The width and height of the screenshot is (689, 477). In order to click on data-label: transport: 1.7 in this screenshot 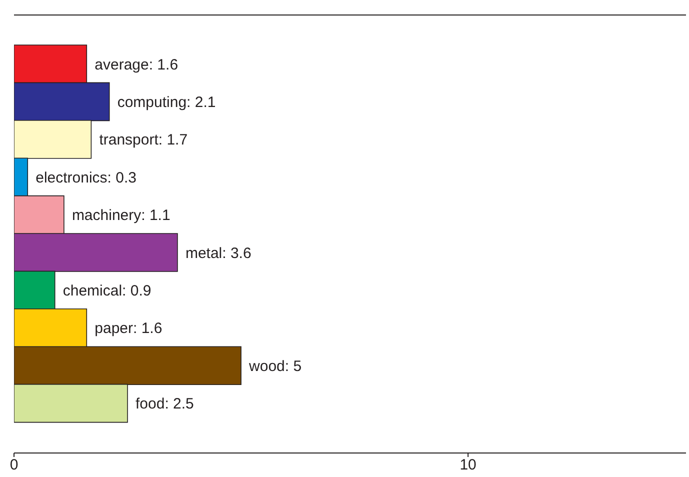, I will do `click(143, 140)`.